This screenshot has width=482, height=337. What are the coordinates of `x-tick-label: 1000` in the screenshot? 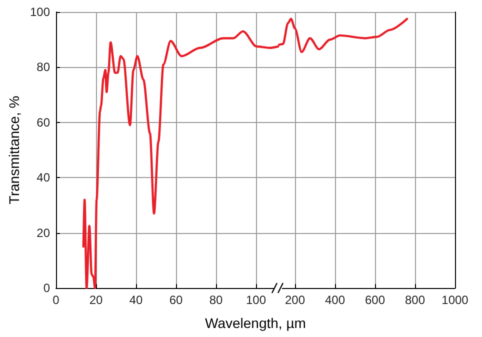 It's located at (455, 300).